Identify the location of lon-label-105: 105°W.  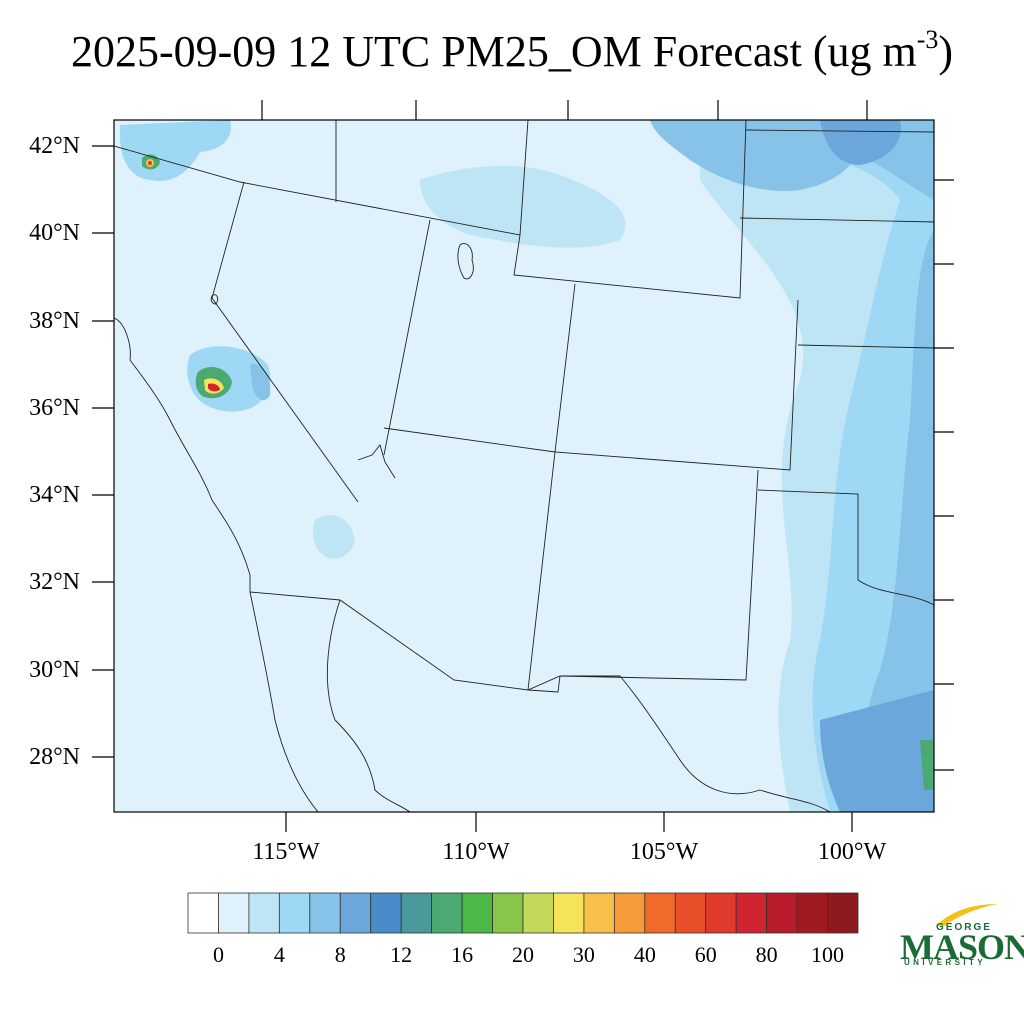
(664, 852).